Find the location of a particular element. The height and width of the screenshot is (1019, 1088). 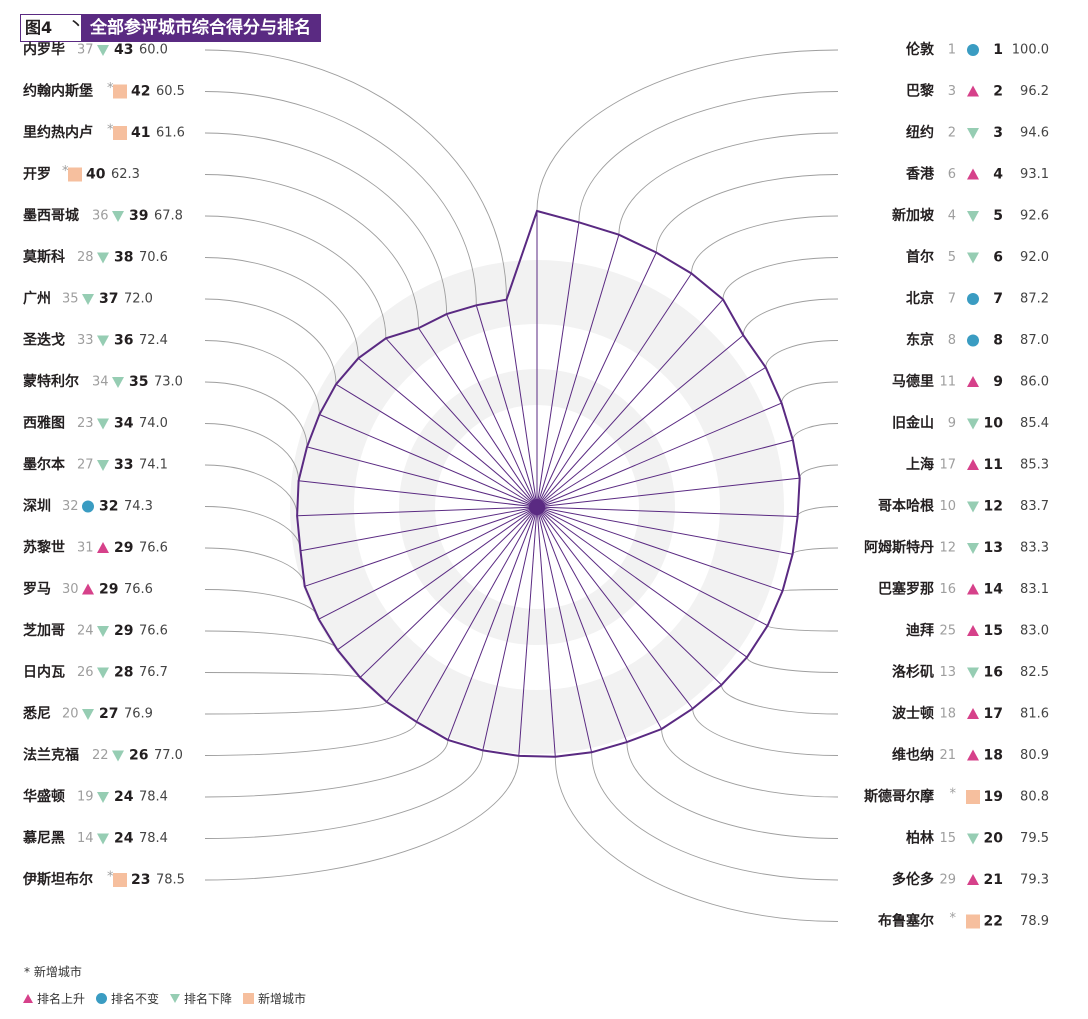

current-rank: 1 is located at coordinates (998, 50).